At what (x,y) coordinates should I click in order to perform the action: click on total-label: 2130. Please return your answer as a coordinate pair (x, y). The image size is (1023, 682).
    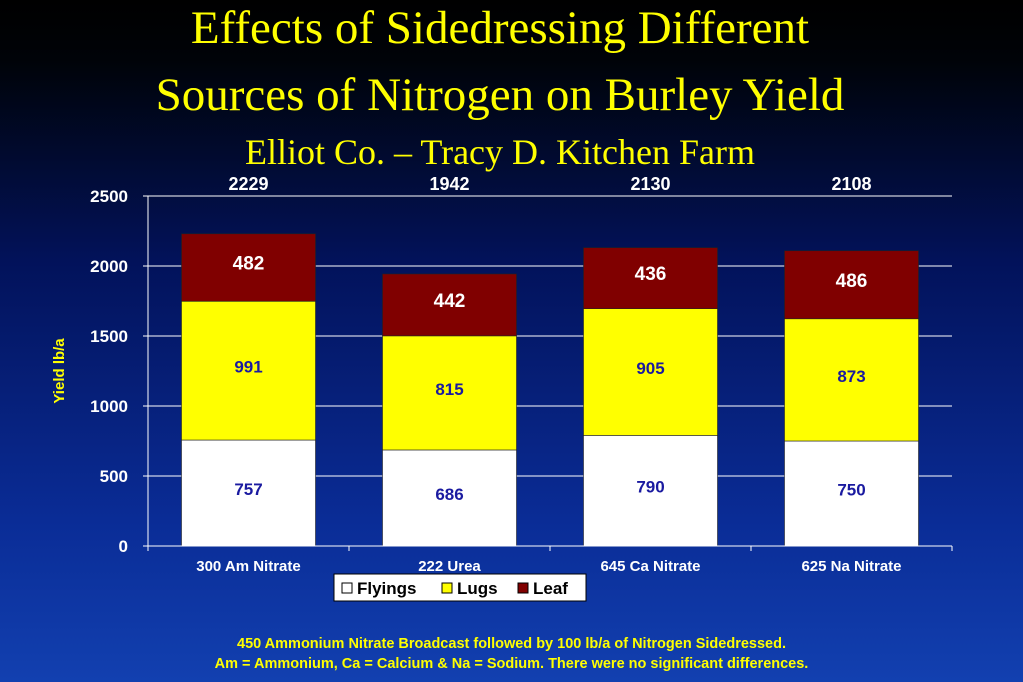
    Looking at the image, I should click on (650, 184).